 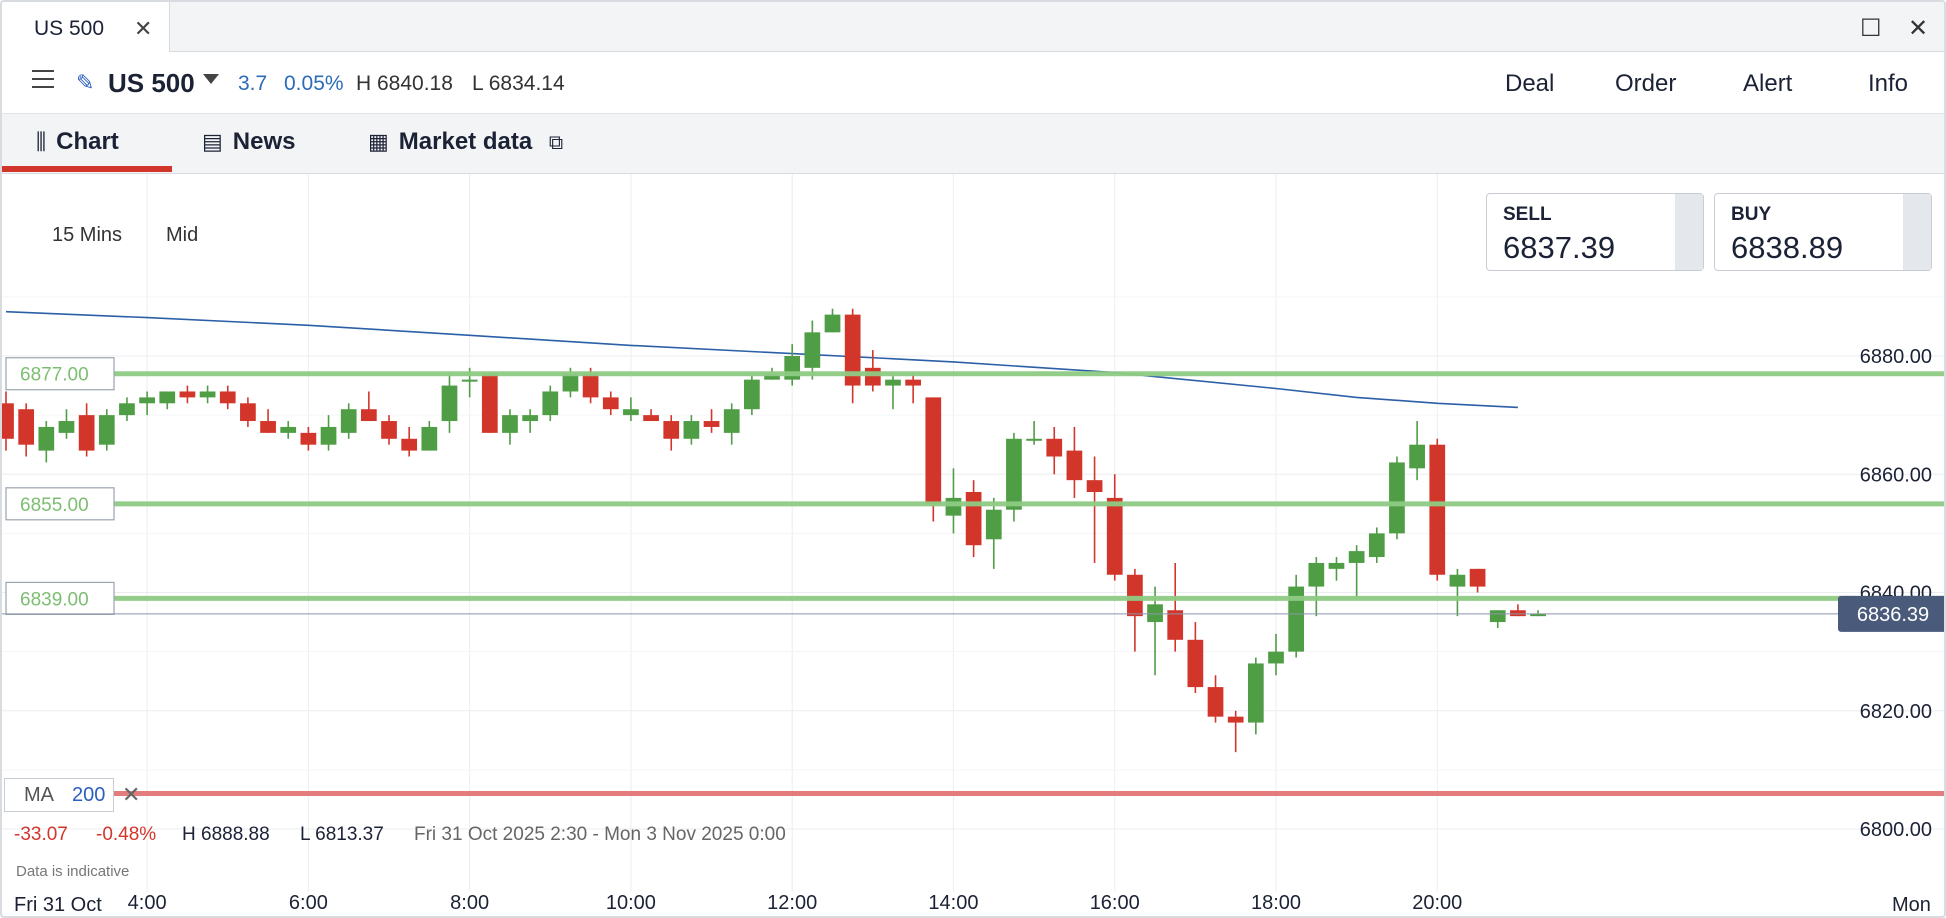 What do you see at coordinates (85, 82) in the screenshot?
I see `pencil-icon: ✎` at bounding box center [85, 82].